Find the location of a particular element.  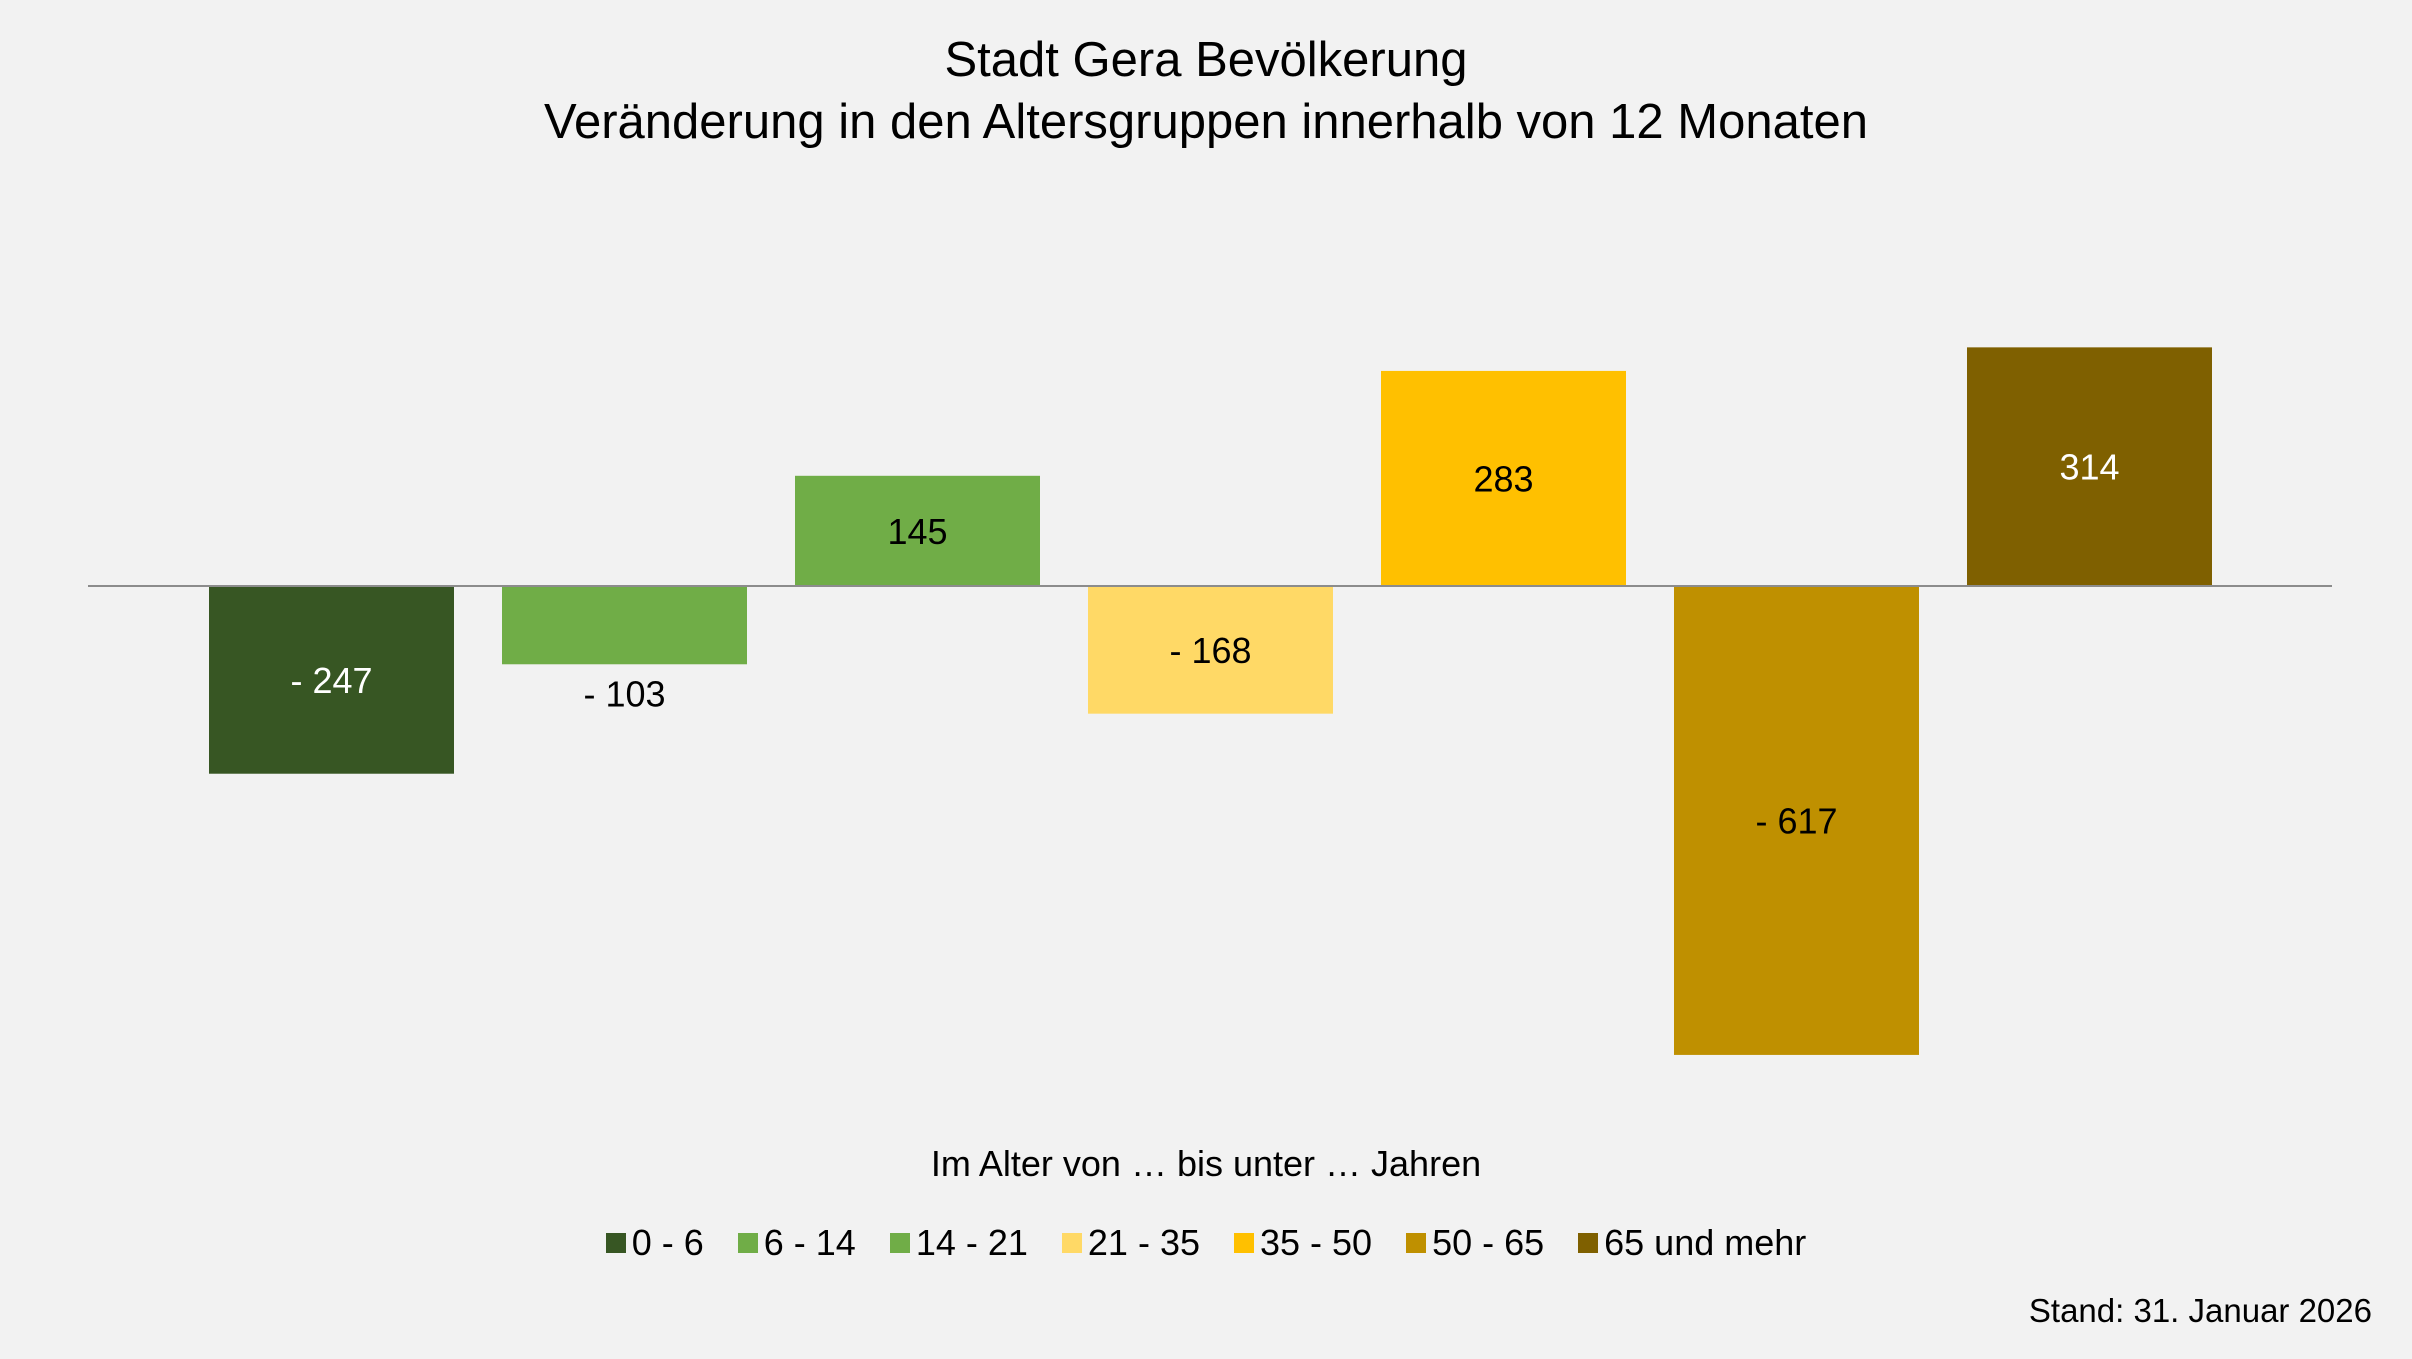

legend-item: 14 - 21 is located at coordinates (958, 1243).